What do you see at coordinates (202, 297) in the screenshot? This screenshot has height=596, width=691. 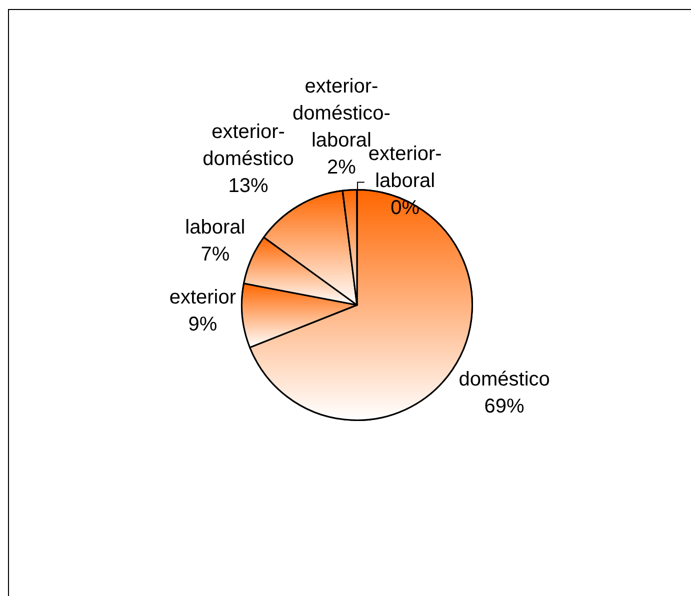 I see `slice-label: exterior` at bounding box center [202, 297].